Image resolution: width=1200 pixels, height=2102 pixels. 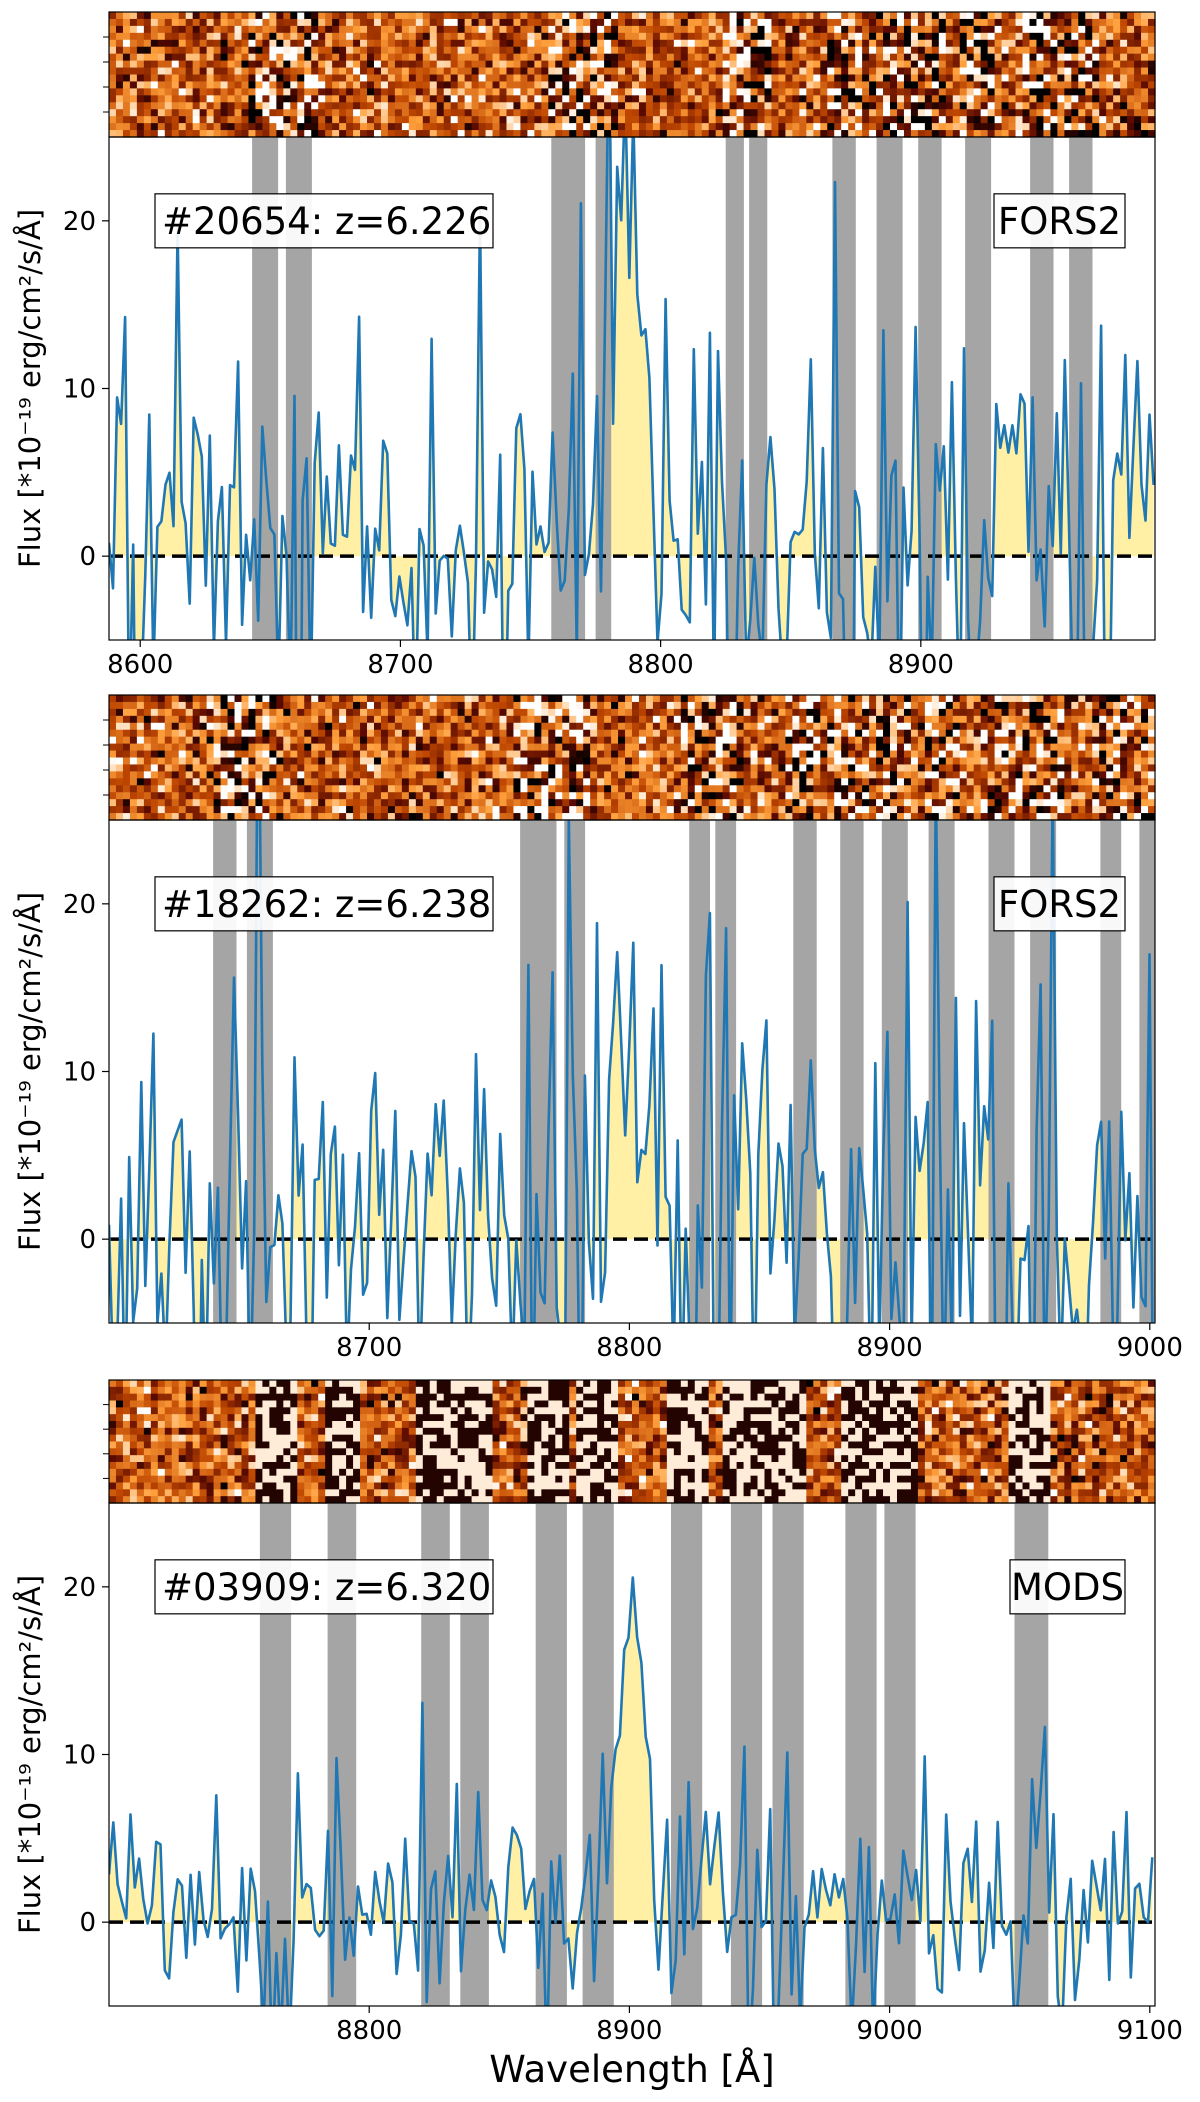 What do you see at coordinates (631, 2069) in the screenshot?
I see `x-axis-label: Wavelength [Å]` at bounding box center [631, 2069].